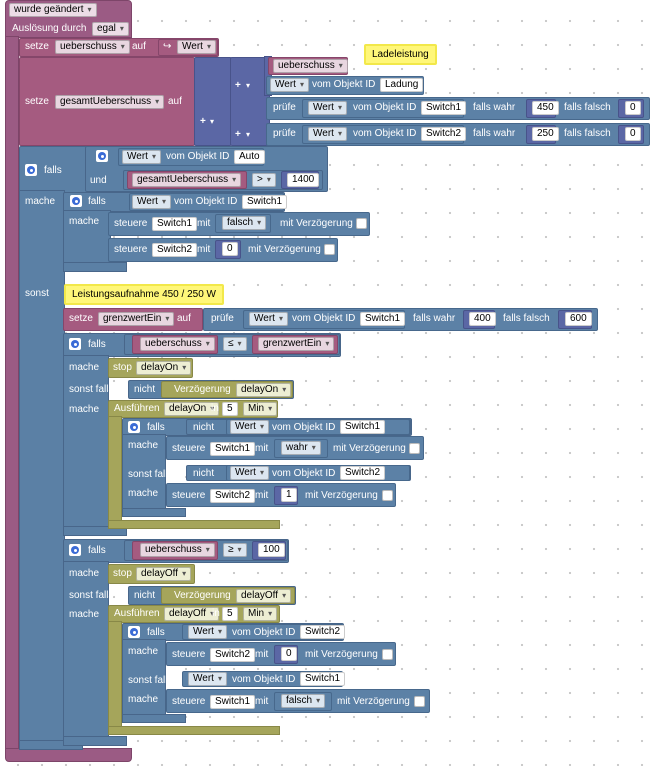 The height and width of the screenshot is (766, 658). What do you see at coordinates (289, 495) in the screenshot?
I see `num-field: 1` at bounding box center [289, 495].